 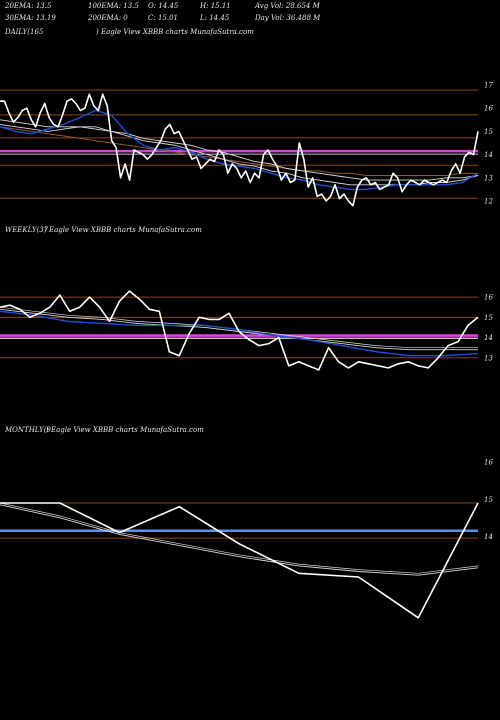 I want to click on ema-slow-series-line, so click(x=239, y=540).